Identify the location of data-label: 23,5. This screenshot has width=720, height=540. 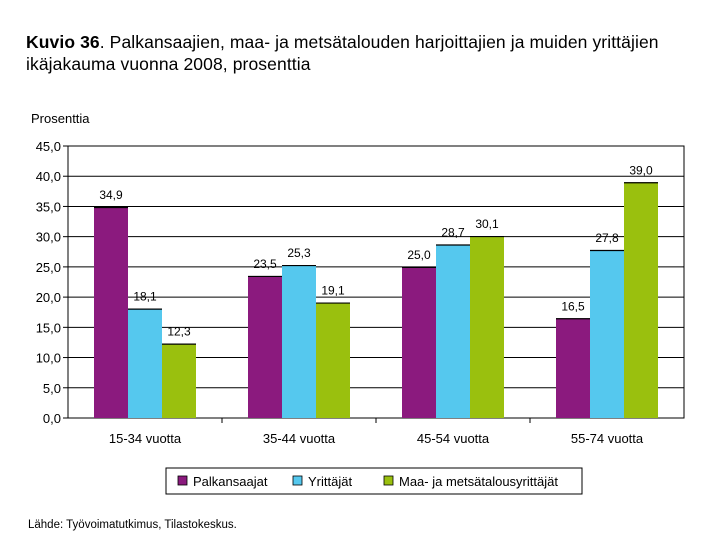
(265, 264).